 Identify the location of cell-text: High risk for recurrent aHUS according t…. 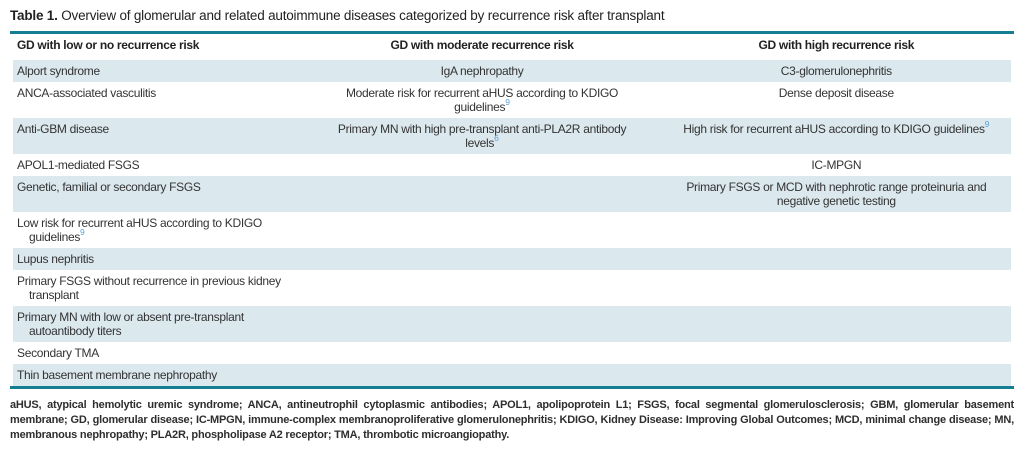
(836, 127).